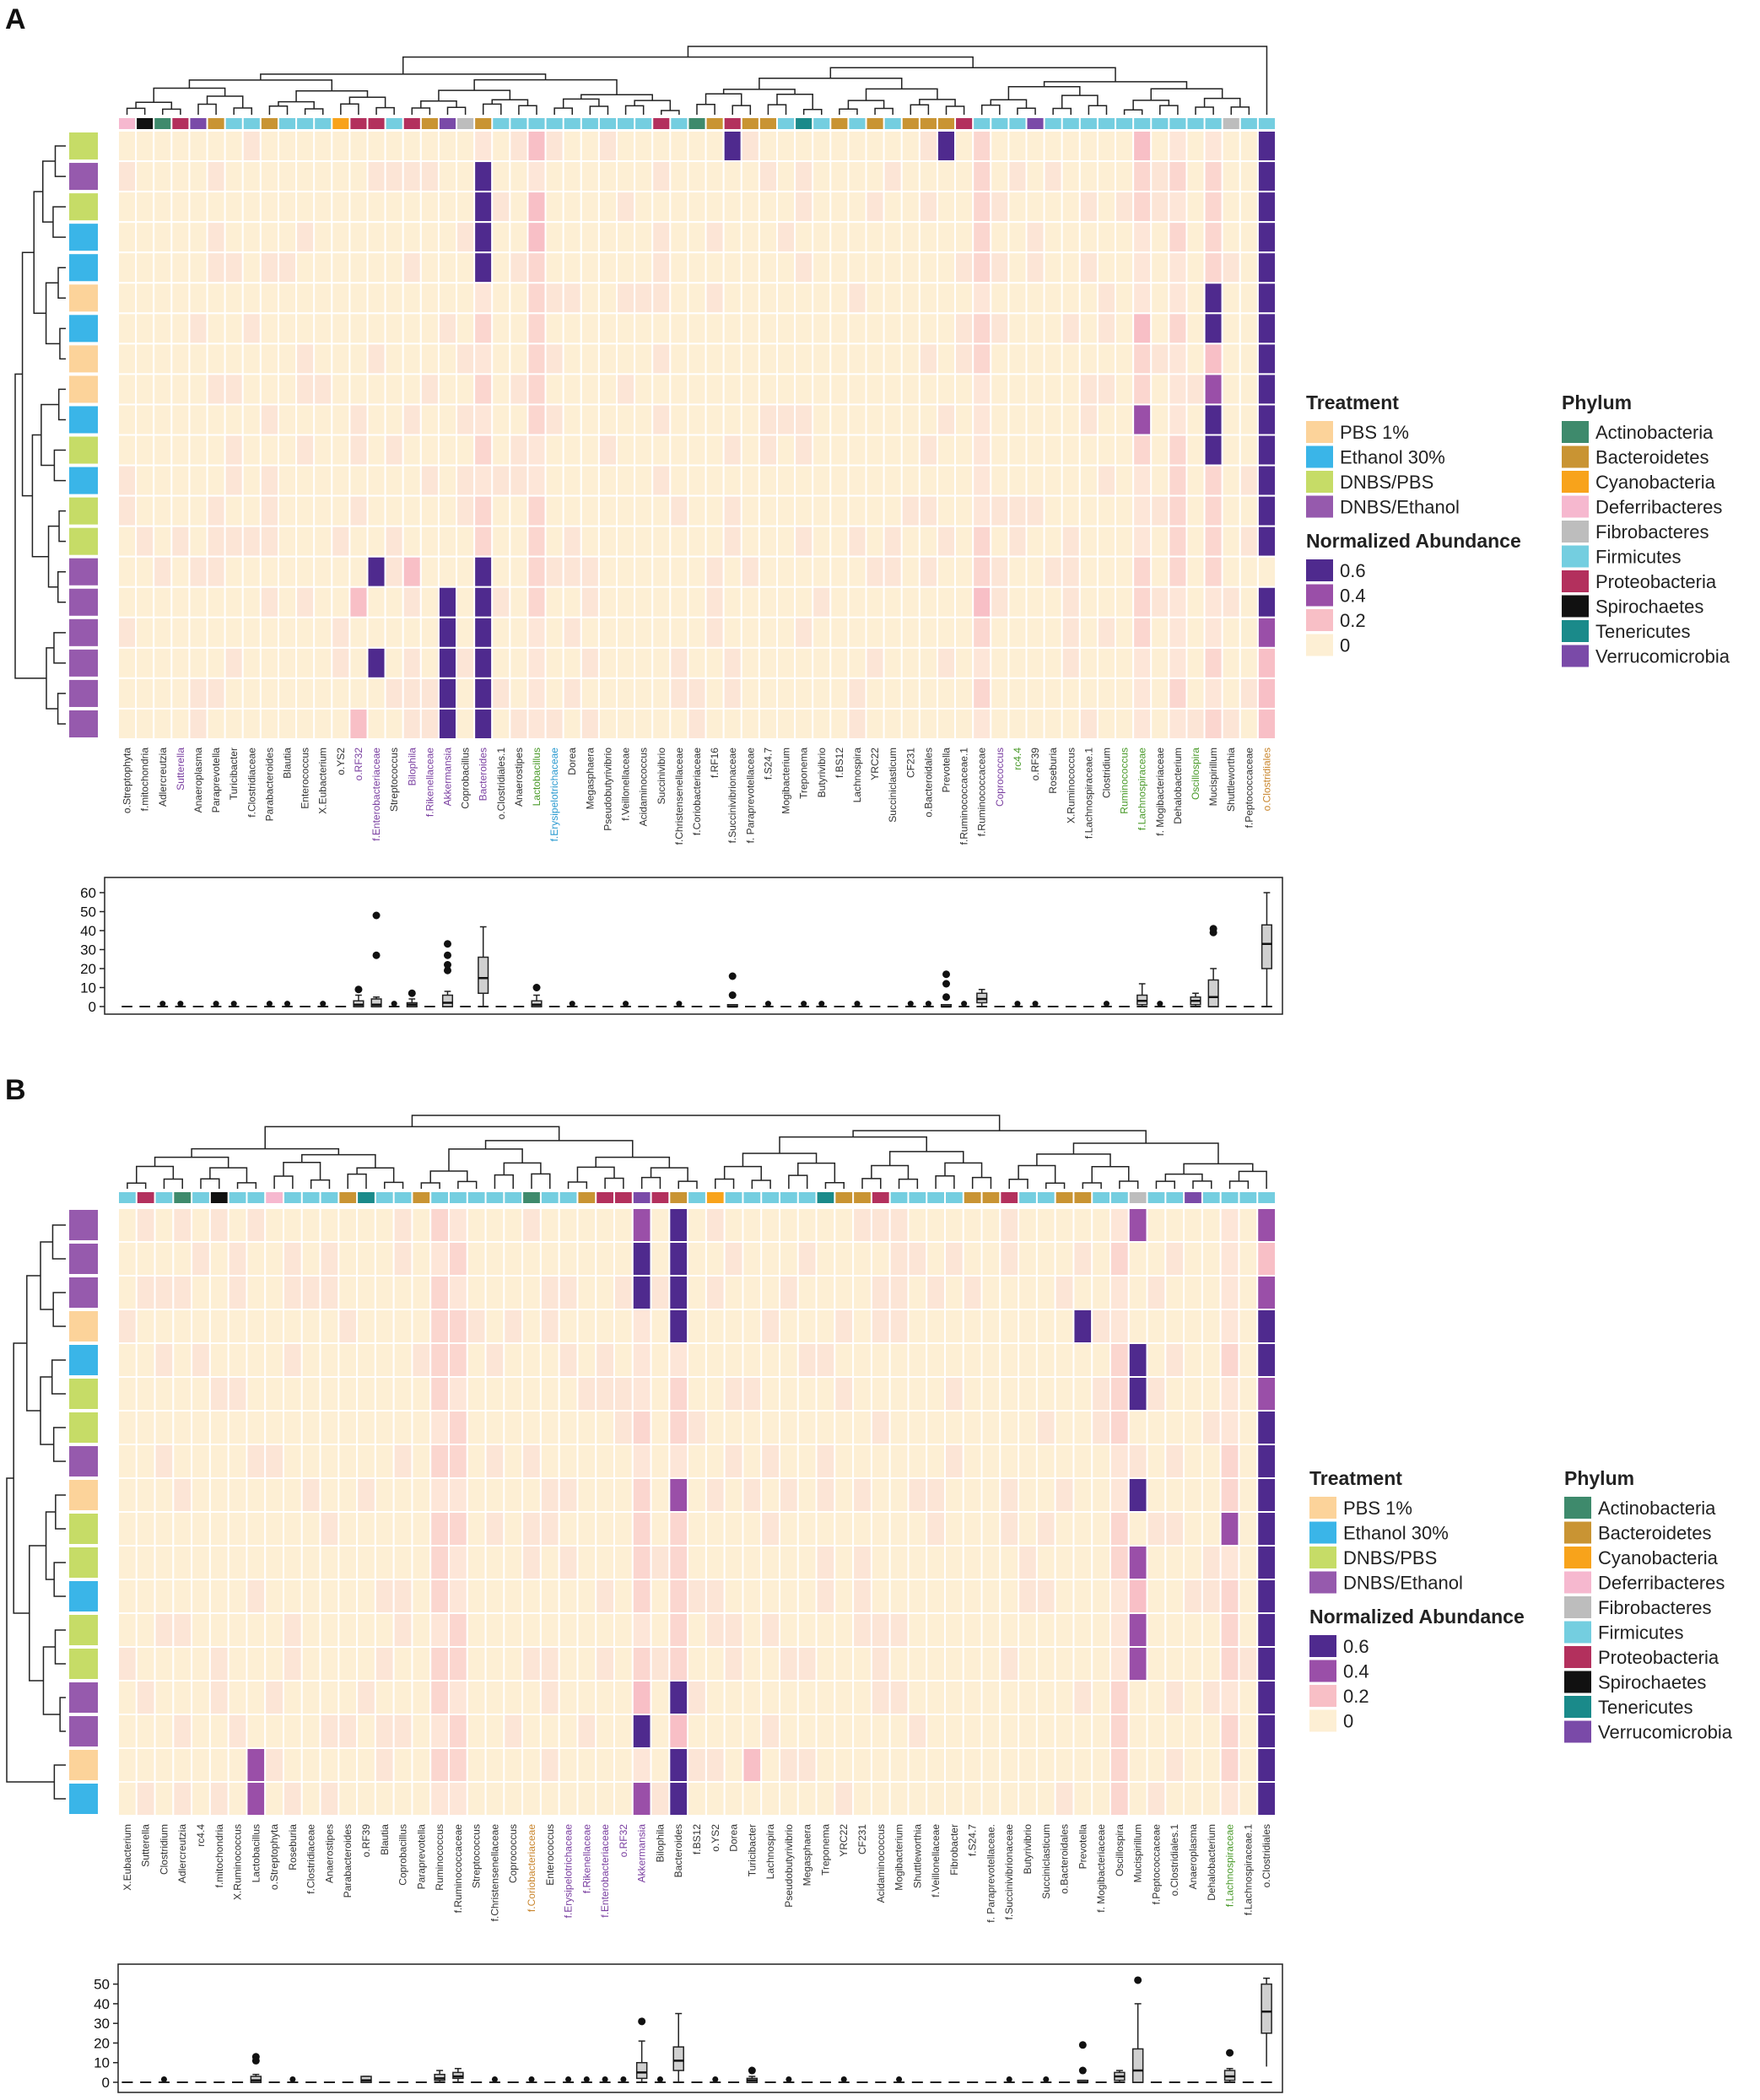  Describe the element at coordinates (1390, 1557) in the screenshot. I see `treatment-legend-label: DNBS/PBS` at that location.